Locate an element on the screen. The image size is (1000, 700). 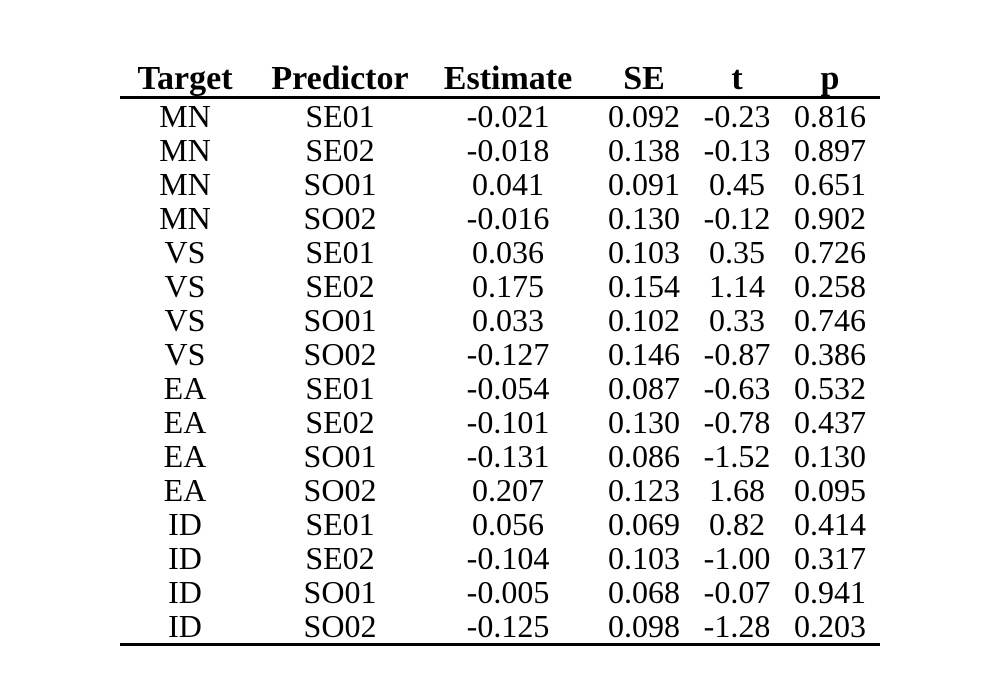
cell-se: 0.146 is located at coordinates (644, 354).